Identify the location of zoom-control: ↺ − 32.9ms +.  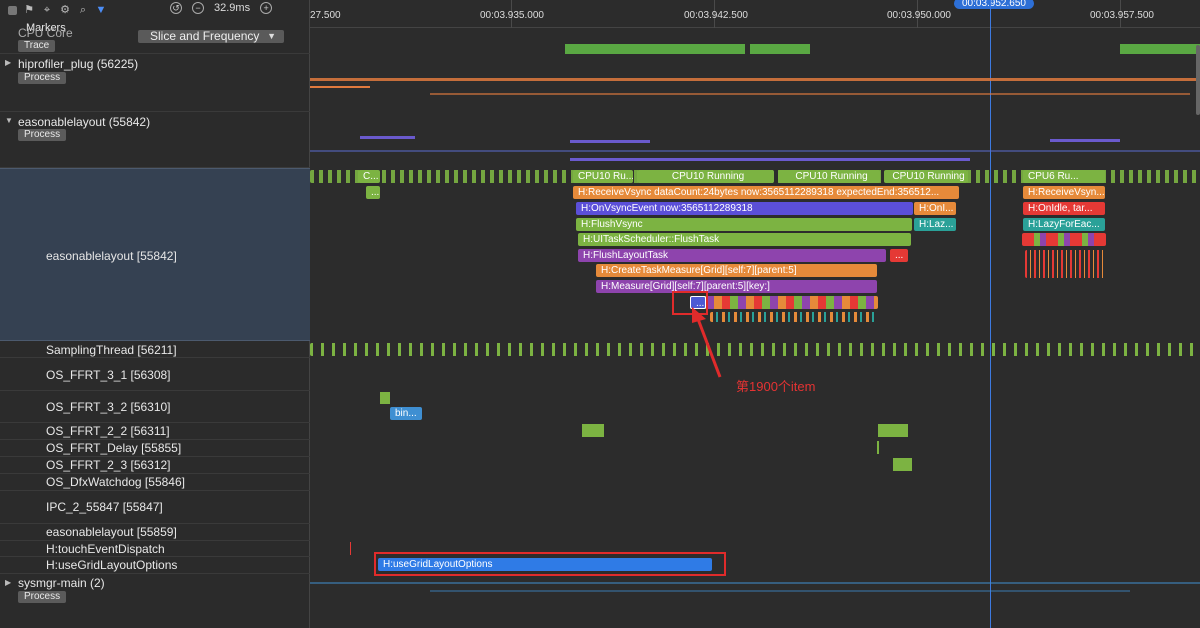
(221, 8).